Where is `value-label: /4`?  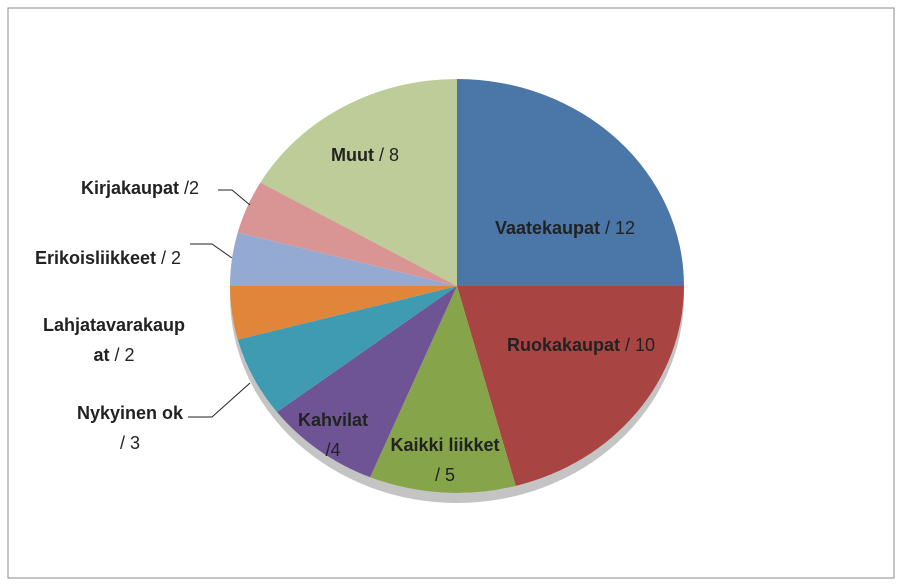
value-label: /4 is located at coordinates (333, 450).